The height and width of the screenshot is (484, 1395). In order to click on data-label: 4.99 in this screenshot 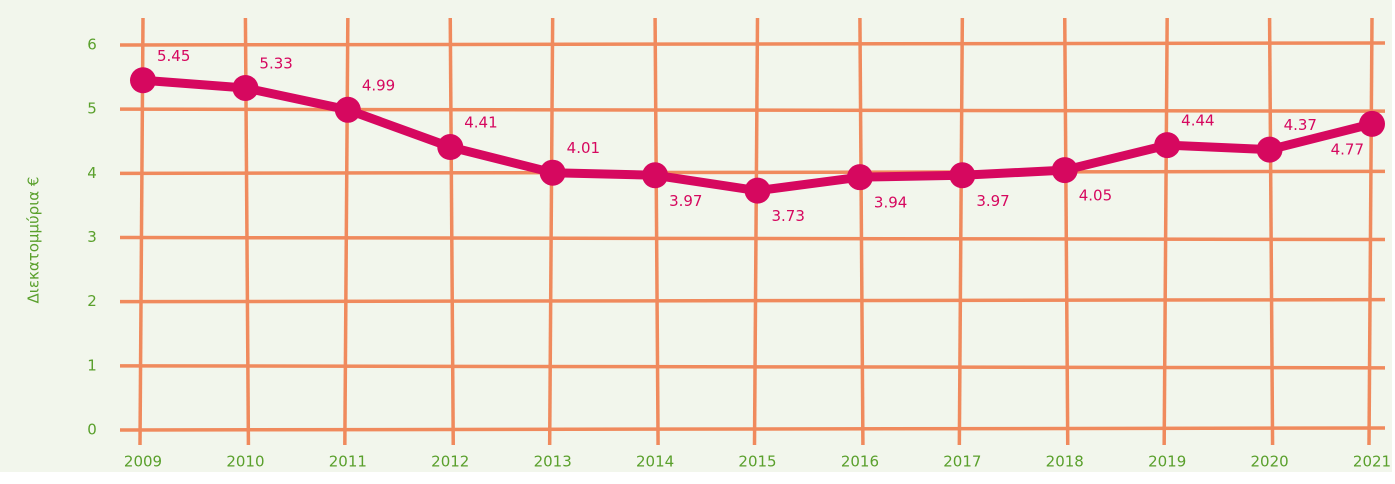, I will do `click(378, 85)`.